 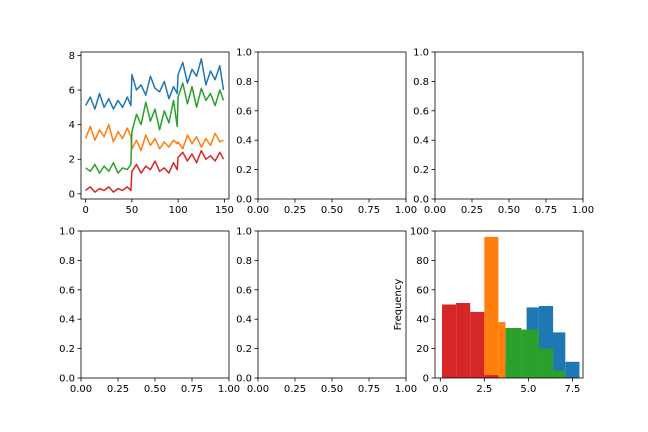 What do you see at coordinates (72, 125) in the screenshot?
I see `y-tick-label: 4` at bounding box center [72, 125].